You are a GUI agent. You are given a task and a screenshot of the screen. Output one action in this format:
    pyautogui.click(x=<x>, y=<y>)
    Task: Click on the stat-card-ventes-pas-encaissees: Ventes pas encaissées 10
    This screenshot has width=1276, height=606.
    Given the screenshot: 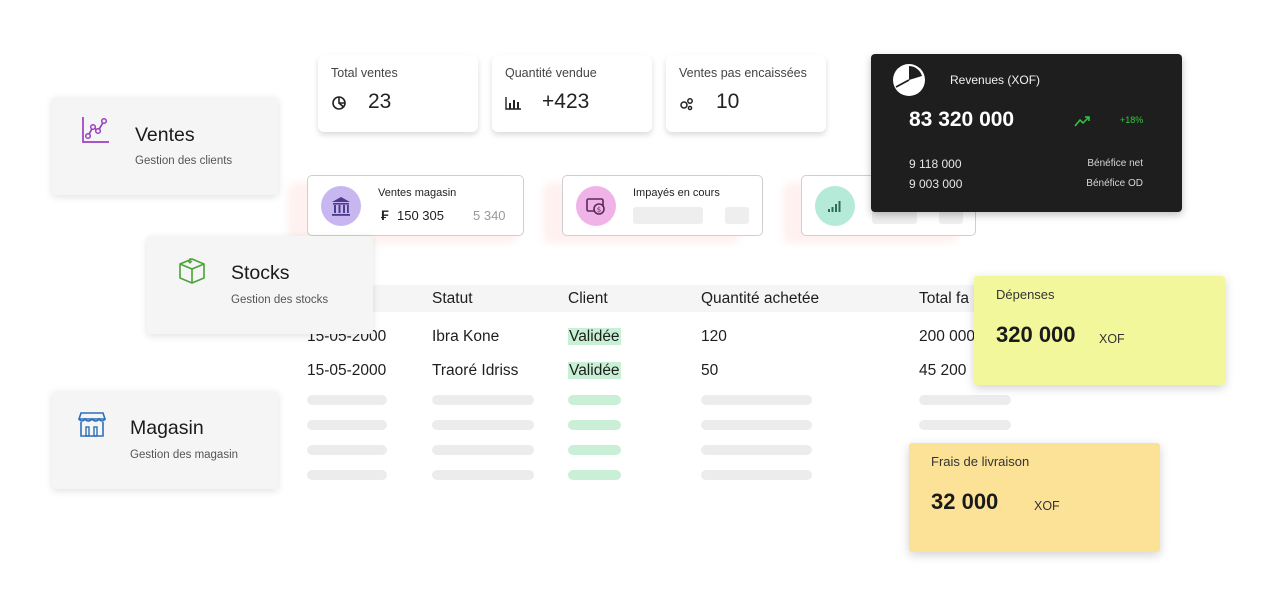 What is the action you would take?
    pyautogui.click(x=746, y=93)
    